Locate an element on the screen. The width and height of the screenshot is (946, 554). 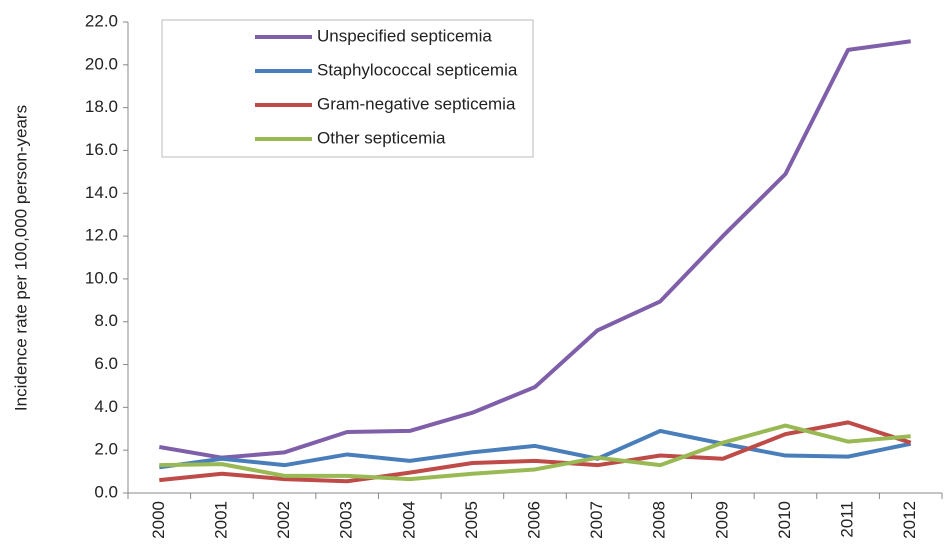
x-tick-label: 2002 is located at coordinates (283, 520).